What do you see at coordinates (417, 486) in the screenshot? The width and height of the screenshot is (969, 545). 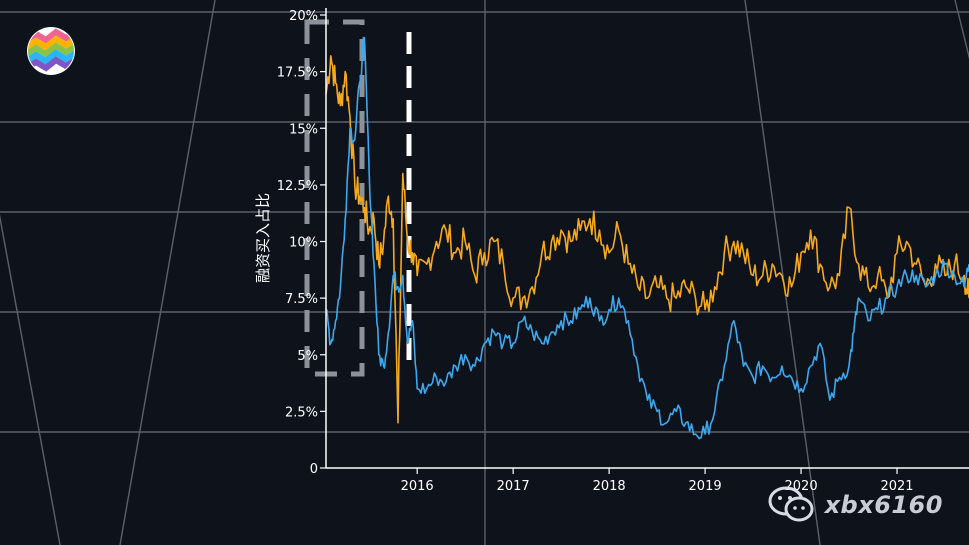 I see `x-tick-label: 2016` at bounding box center [417, 486].